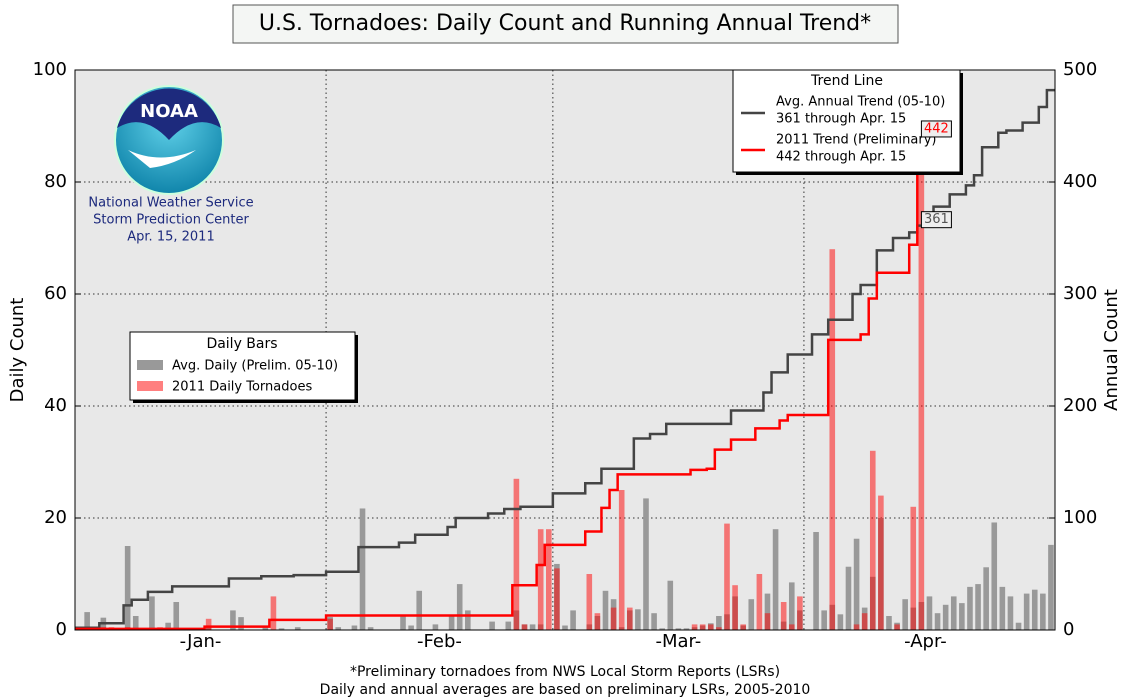  Describe the element at coordinates (170, 203) in the screenshot. I see `credit: National Weather Service` at that location.